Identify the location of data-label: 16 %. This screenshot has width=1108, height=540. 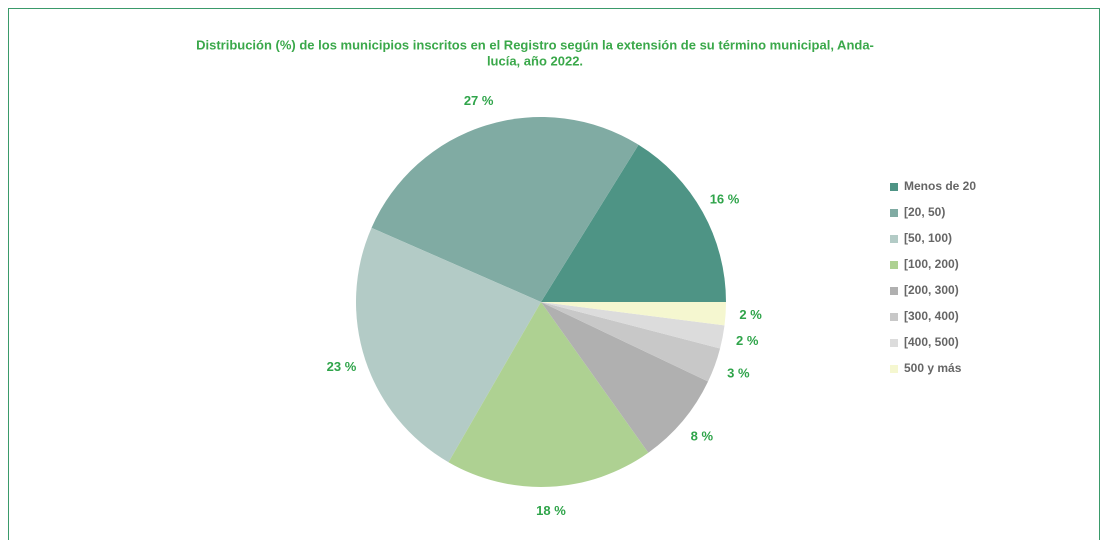
(725, 198).